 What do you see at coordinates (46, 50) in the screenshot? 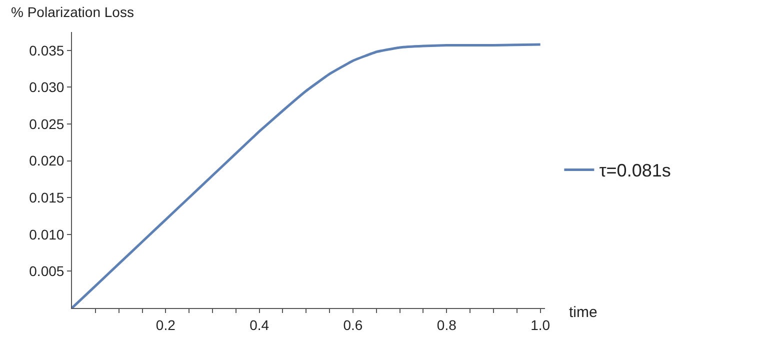
I see `y-tick-label: 0.035` at bounding box center [46, 50].